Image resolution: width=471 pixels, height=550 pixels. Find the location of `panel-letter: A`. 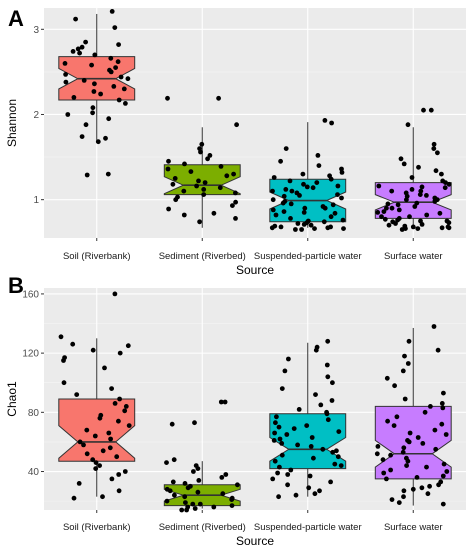

panel-letter: A is located at coordinates (16, 18).